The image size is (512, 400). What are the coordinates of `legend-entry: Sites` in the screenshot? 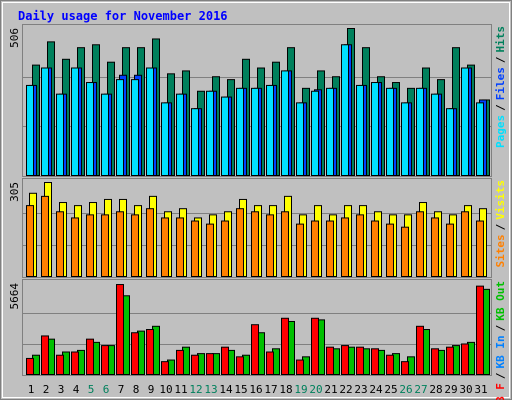 It's located at (500, 250).